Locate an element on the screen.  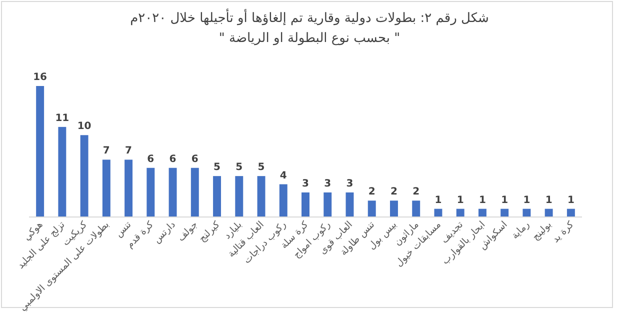
data-label: 4 is located at coordinates (283, 176).